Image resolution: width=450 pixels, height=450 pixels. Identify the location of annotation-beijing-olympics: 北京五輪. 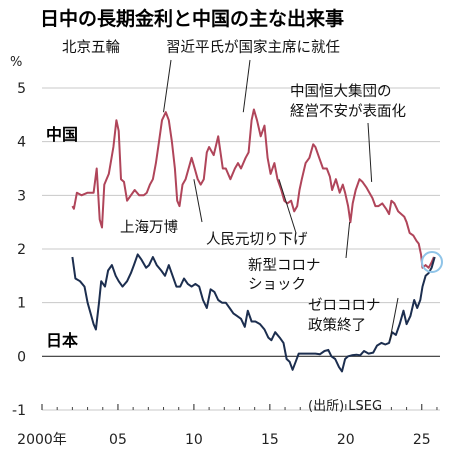
(91, 47).